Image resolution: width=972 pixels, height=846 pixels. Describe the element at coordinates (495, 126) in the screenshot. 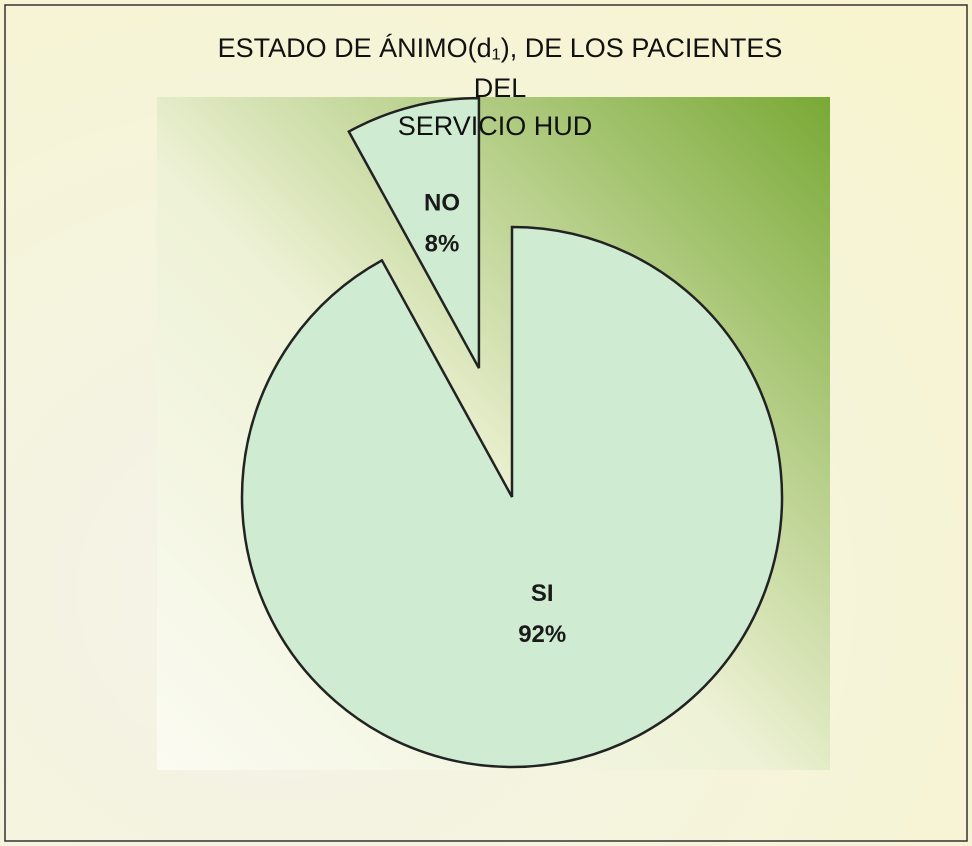

I see `chart-title: SERVICIO HUD` at that location.